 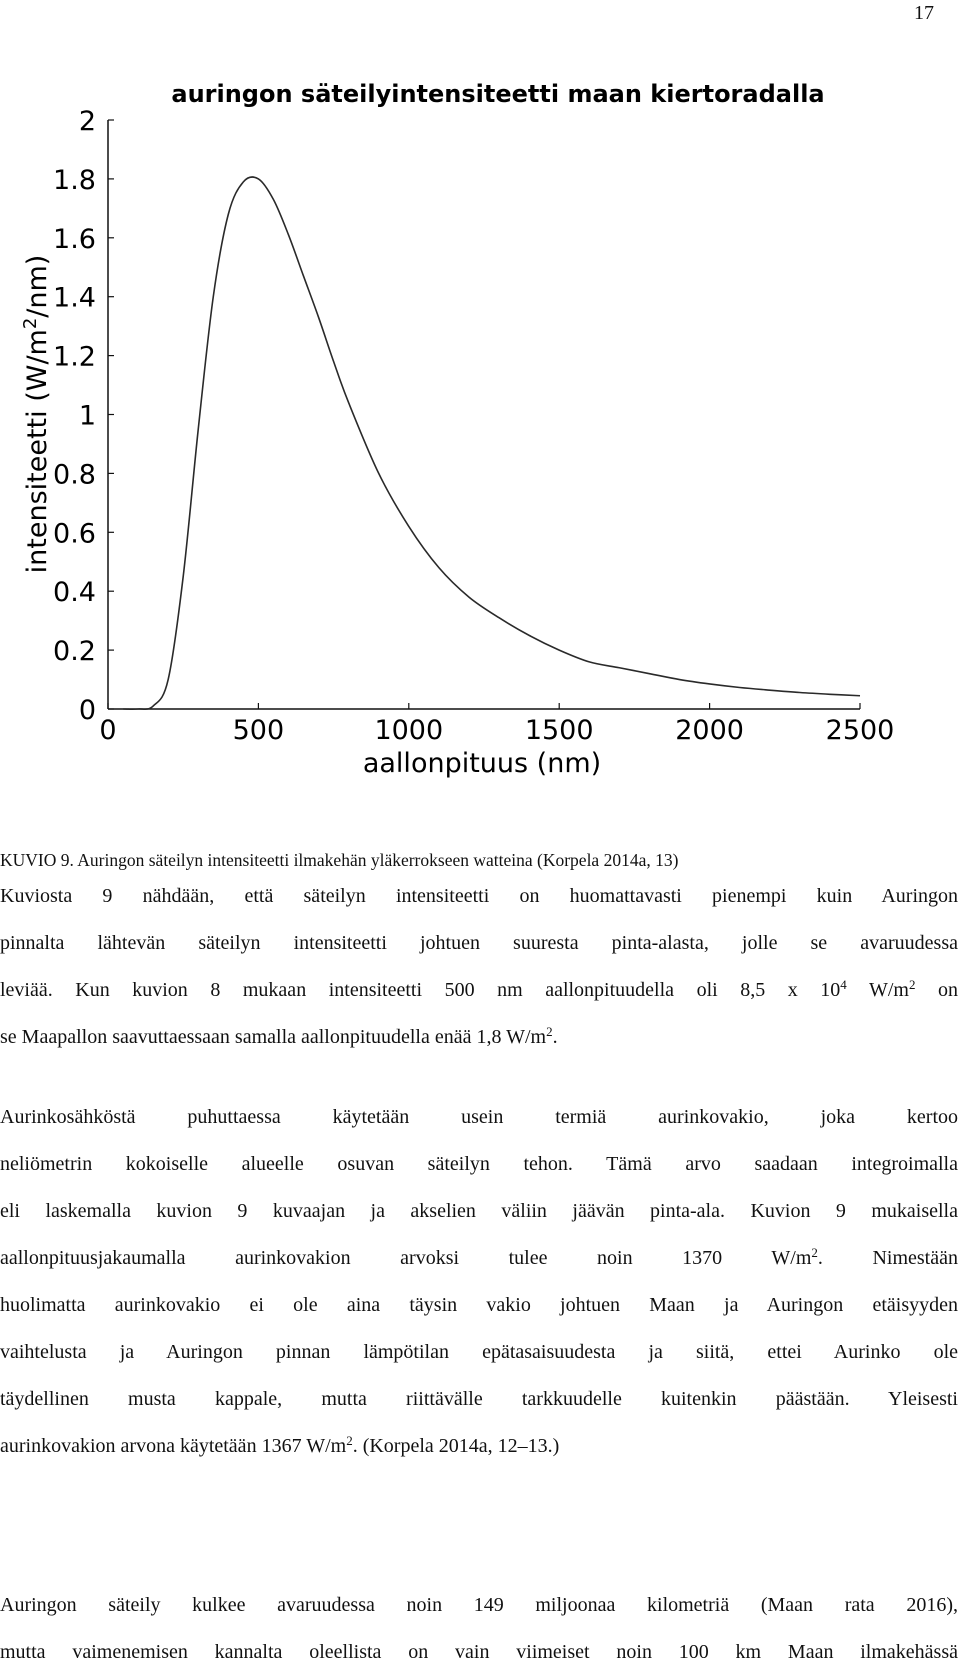 I want to click on y-axis-label-part-2: /nm), so click(x=37, y=286).